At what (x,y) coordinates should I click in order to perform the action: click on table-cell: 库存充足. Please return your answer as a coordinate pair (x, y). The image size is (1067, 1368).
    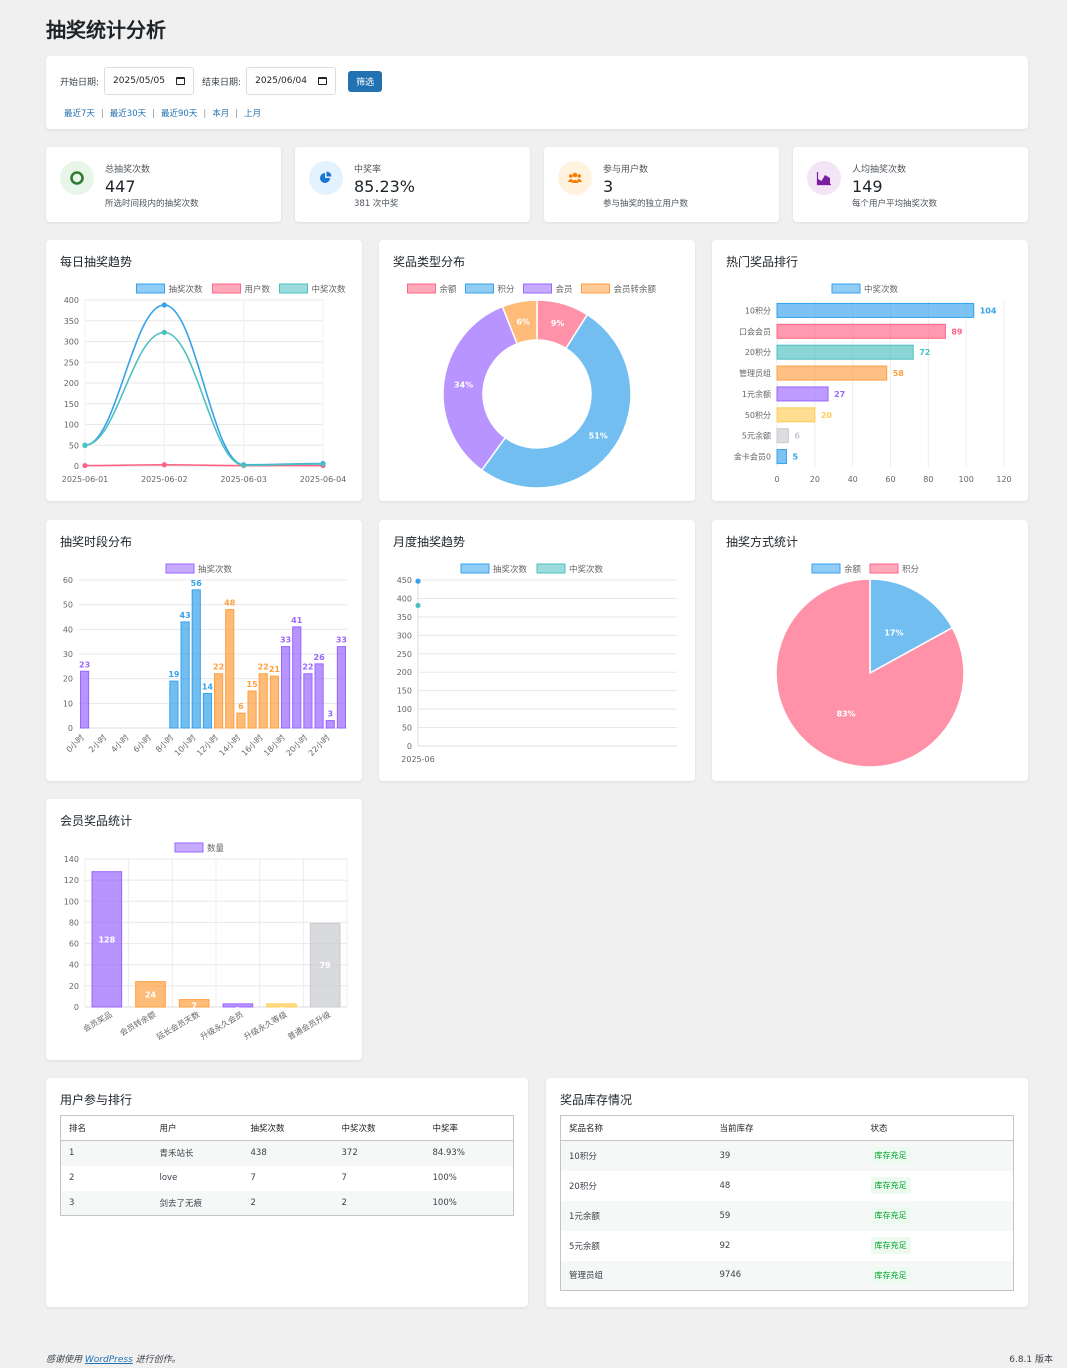
    Looking at the image, I should click on (938, 1185).